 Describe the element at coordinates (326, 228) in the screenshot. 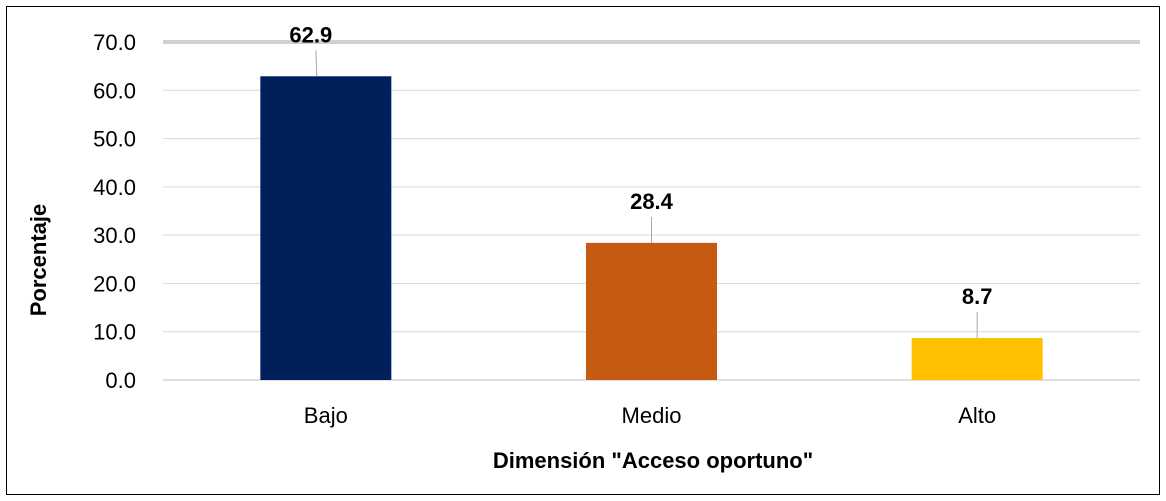

I see `bar-bajo` at that location.